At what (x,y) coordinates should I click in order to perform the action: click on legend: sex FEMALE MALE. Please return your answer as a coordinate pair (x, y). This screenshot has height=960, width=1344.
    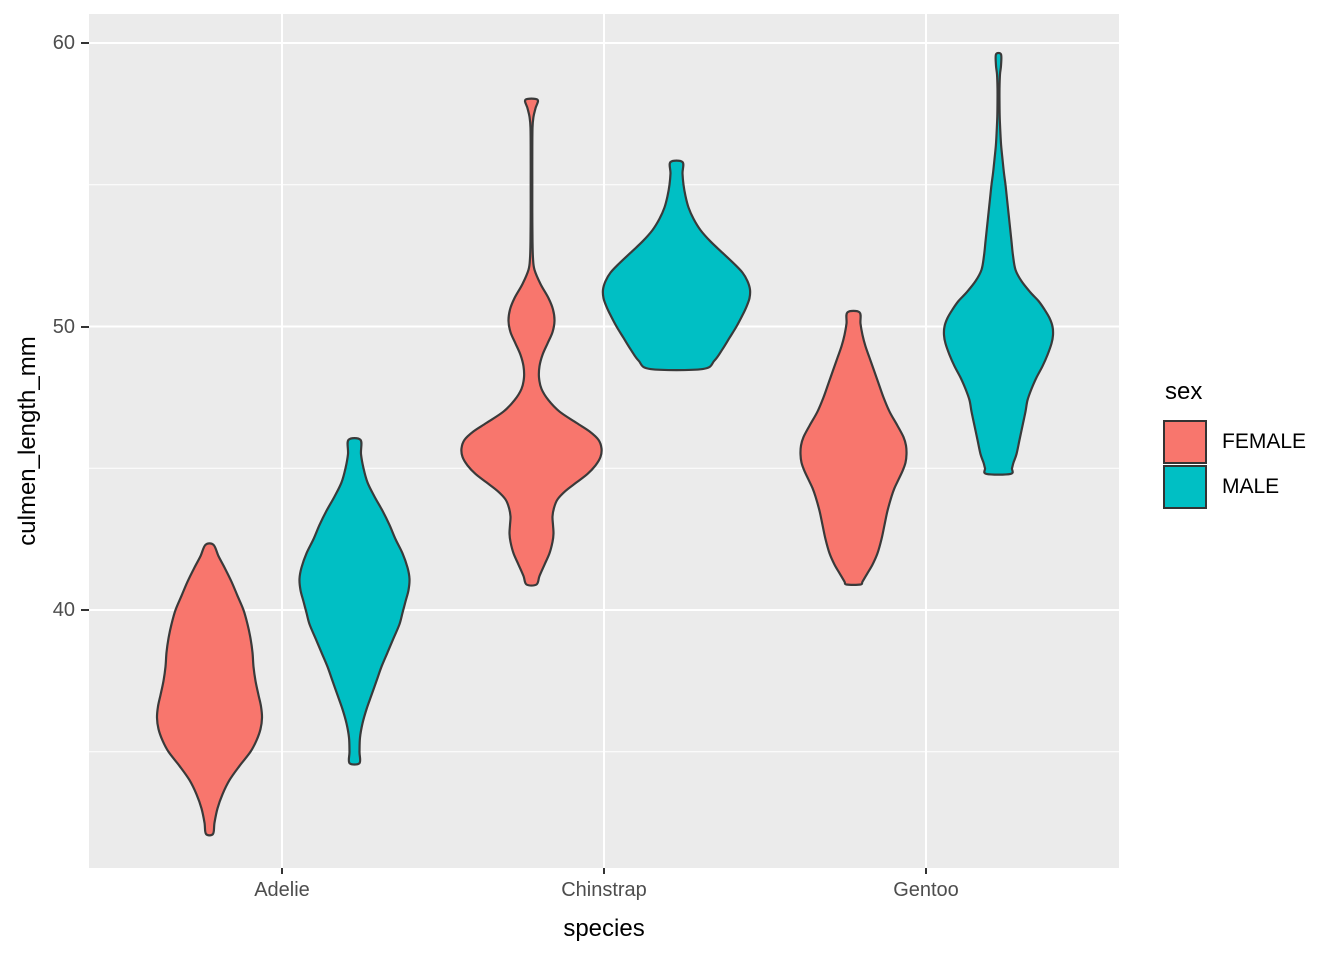
    Looking at the image, I should click on (1250, 444).